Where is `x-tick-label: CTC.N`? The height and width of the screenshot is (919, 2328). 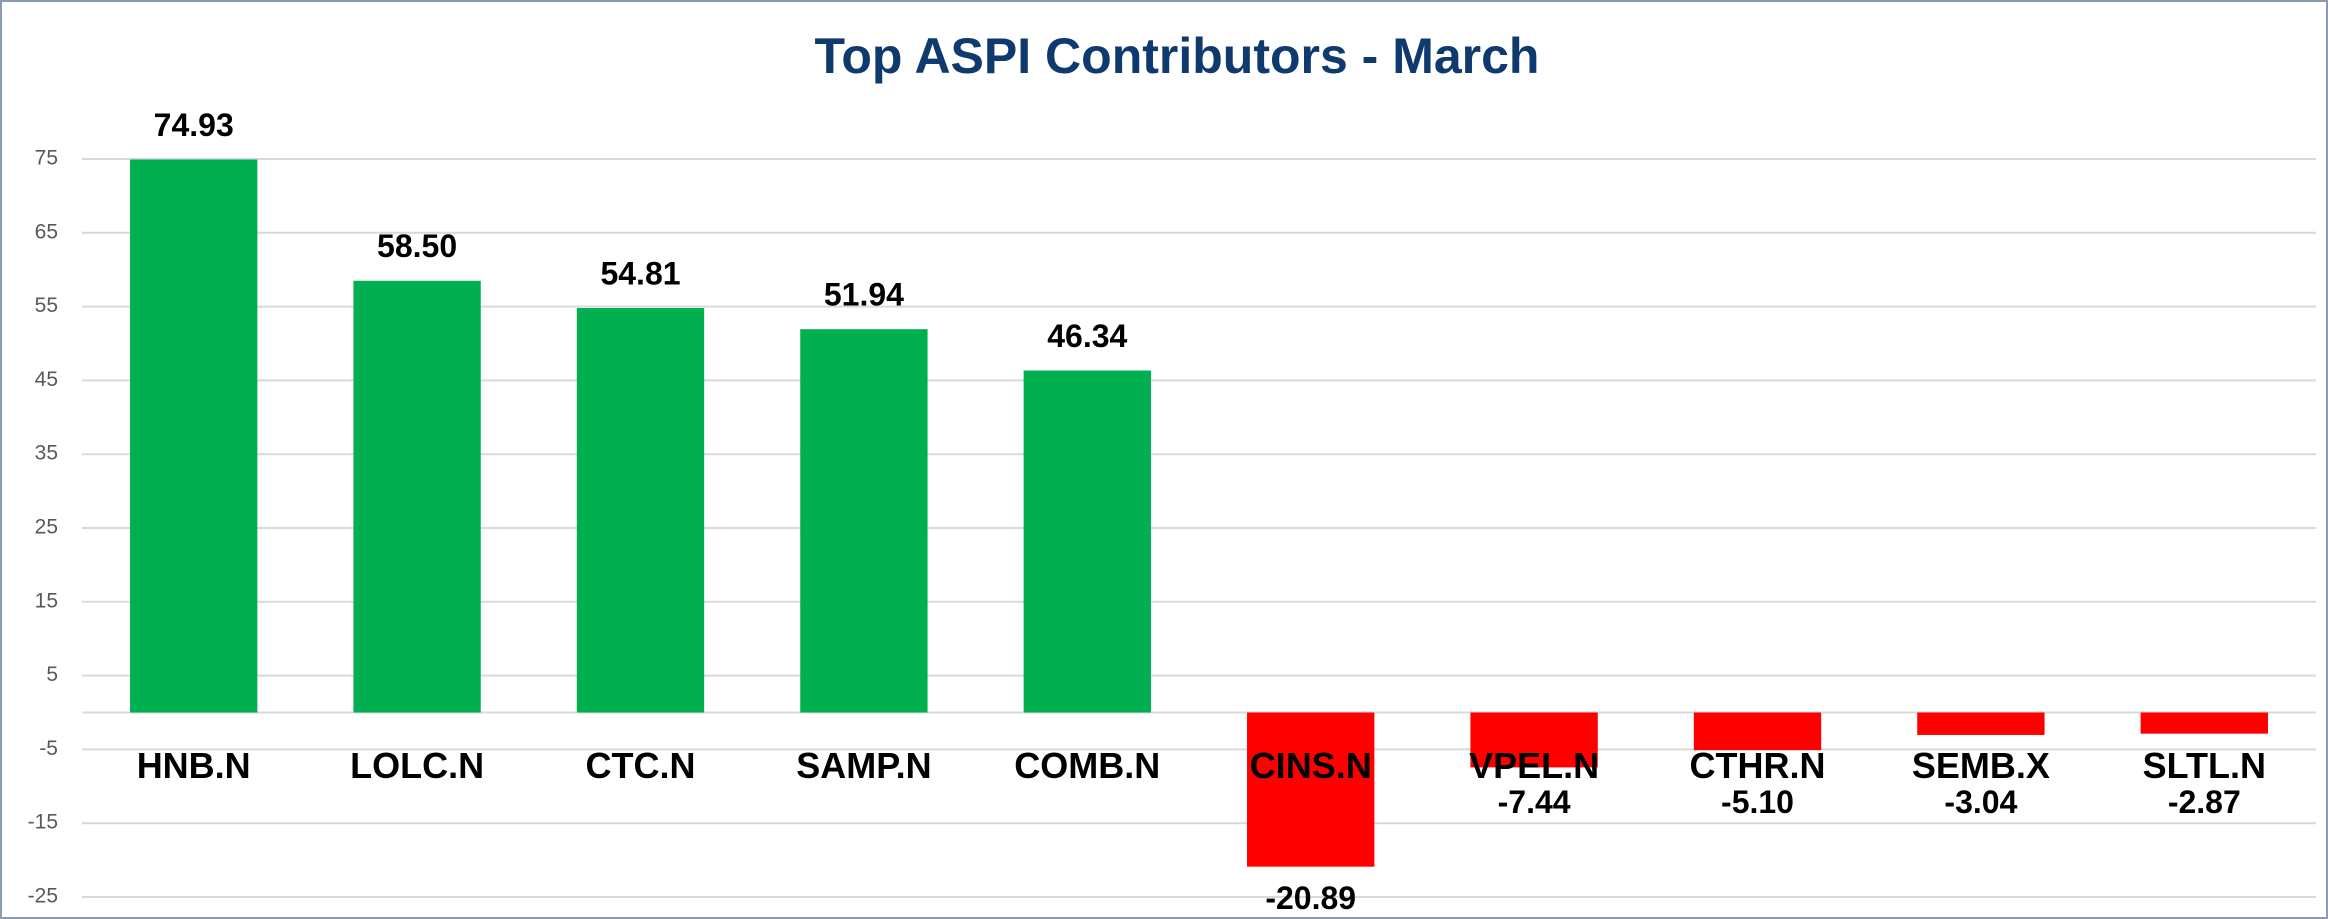
x-tick-label: CTC.N is located at coordinates (641, 765).